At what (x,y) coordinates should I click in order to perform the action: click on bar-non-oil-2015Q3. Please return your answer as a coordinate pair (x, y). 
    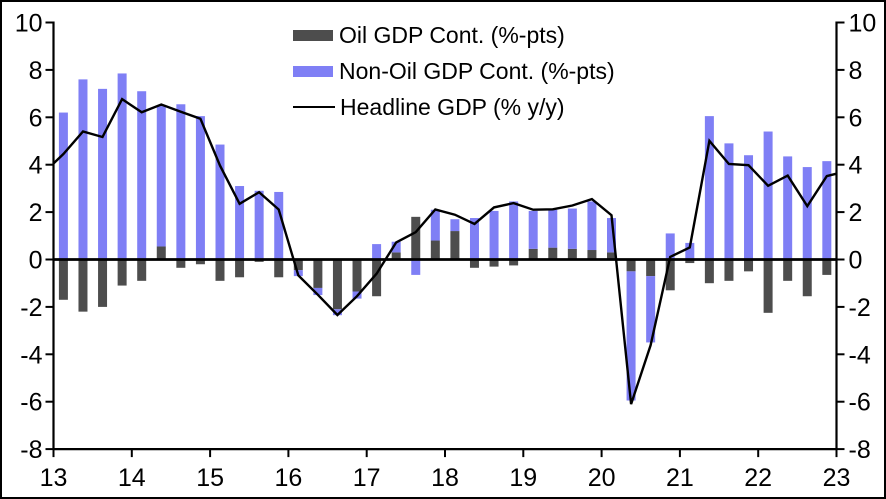
    Looking at the image, I should click on (259, 225).